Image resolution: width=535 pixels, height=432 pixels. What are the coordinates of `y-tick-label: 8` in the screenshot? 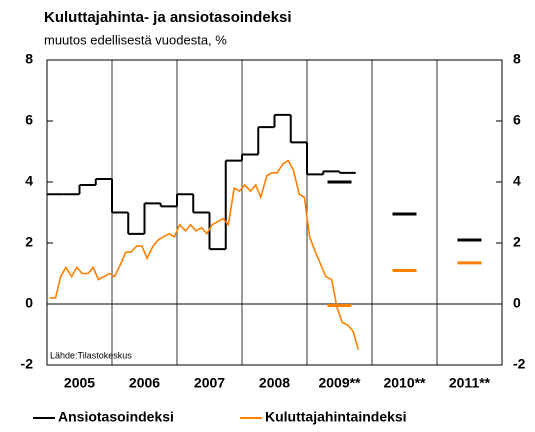 It's located at (29, 59).